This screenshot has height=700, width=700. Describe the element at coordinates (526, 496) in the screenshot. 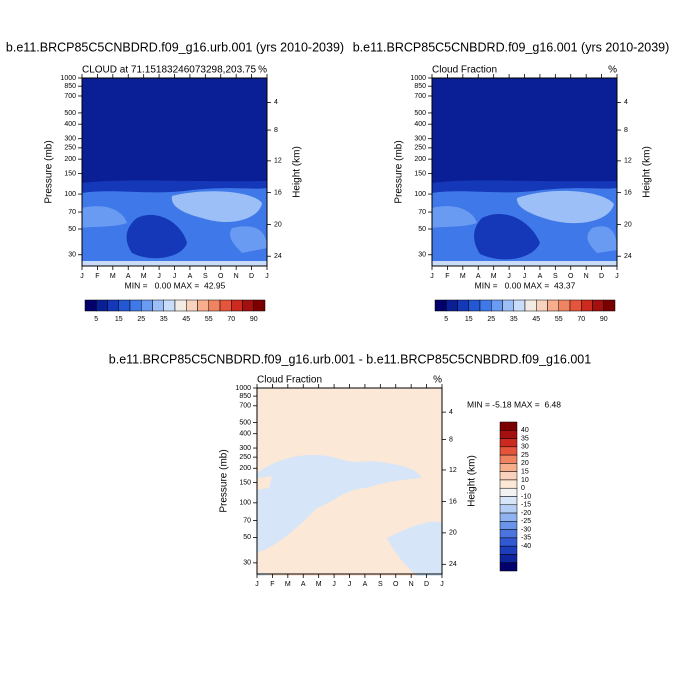

I see `colorbar-label: -10` at that location.